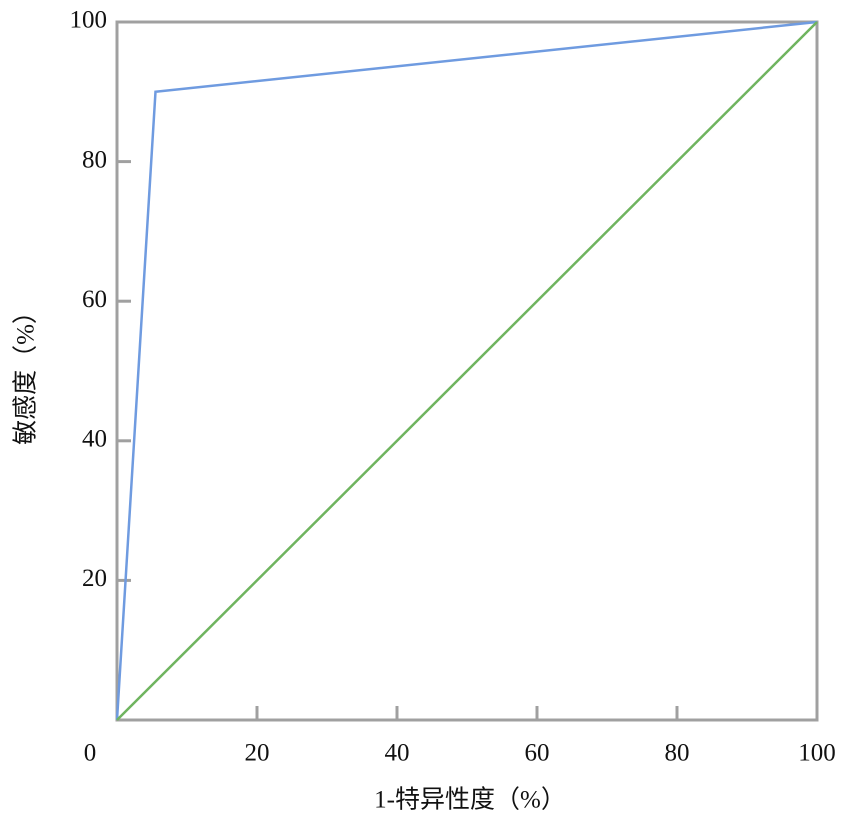 Image resolution: width=841 pixels, height=823 pixels. What do you see at coordinates (537, 753) in the screenshot?
I see `x-tick-label: 60` at bounding box center [537, 753].